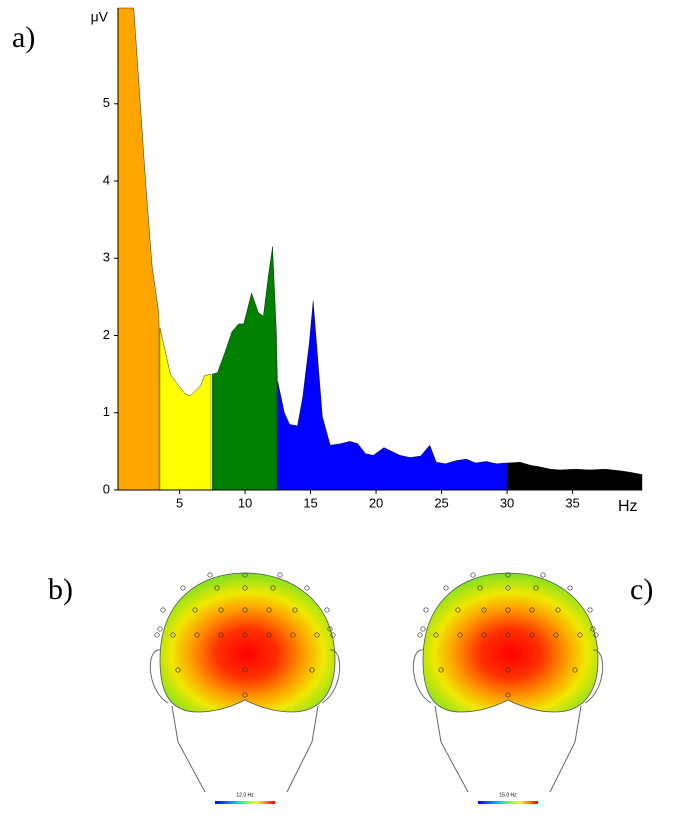  I want to click on panel-label: b), so click(60, 589).